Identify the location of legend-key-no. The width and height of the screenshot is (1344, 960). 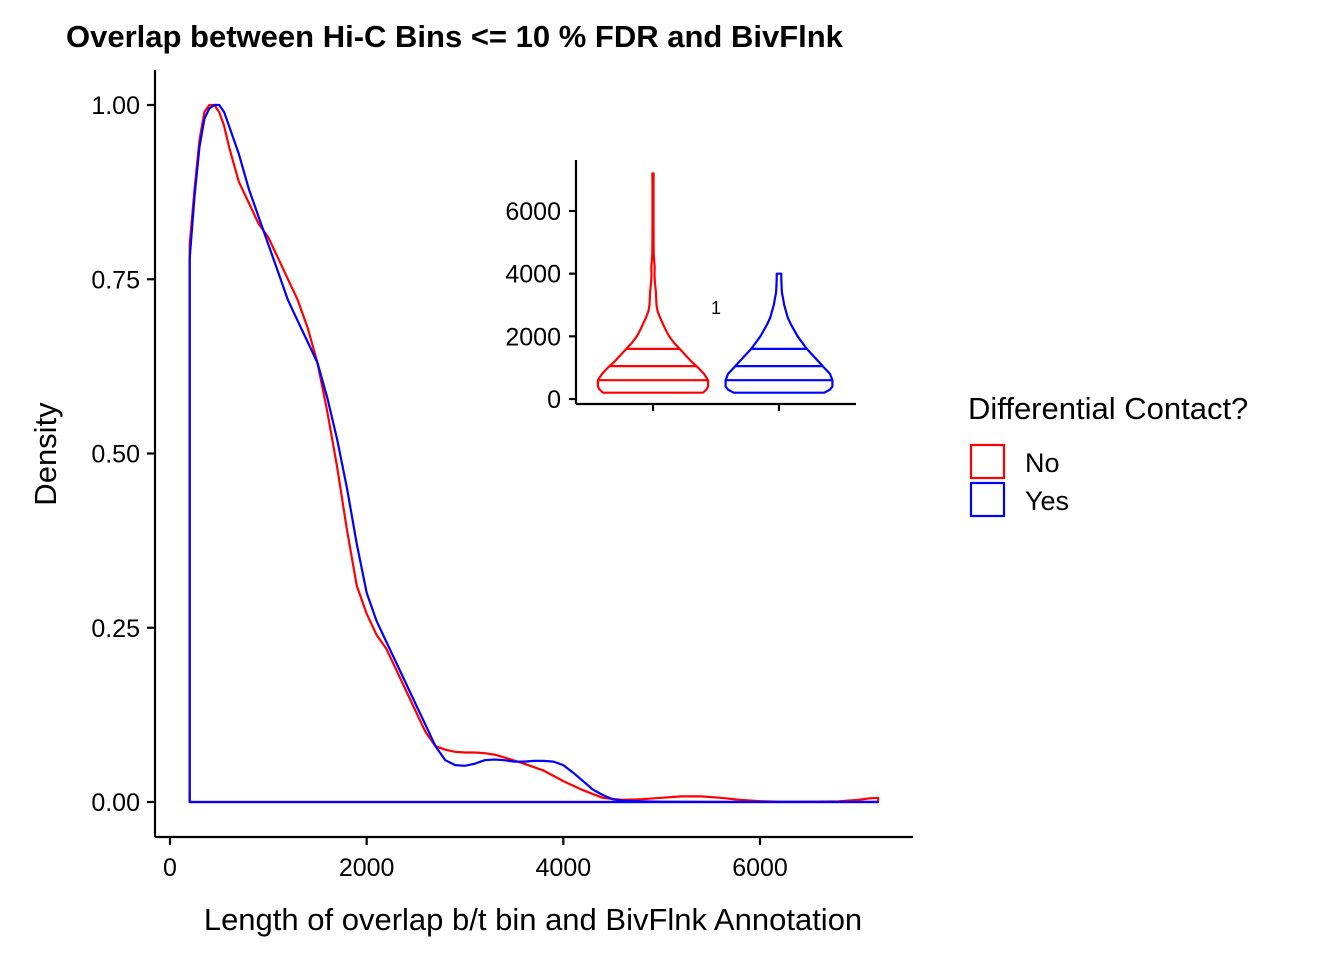
(987, 461).